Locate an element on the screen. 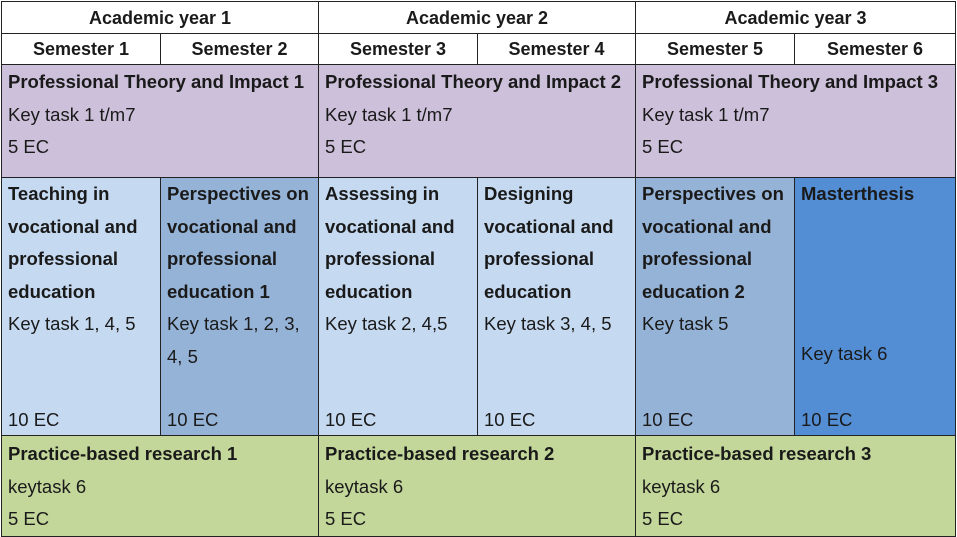 The image size is (957, 537). practice-research-1-task: keytask 6 is located at coordinates (47, 486).